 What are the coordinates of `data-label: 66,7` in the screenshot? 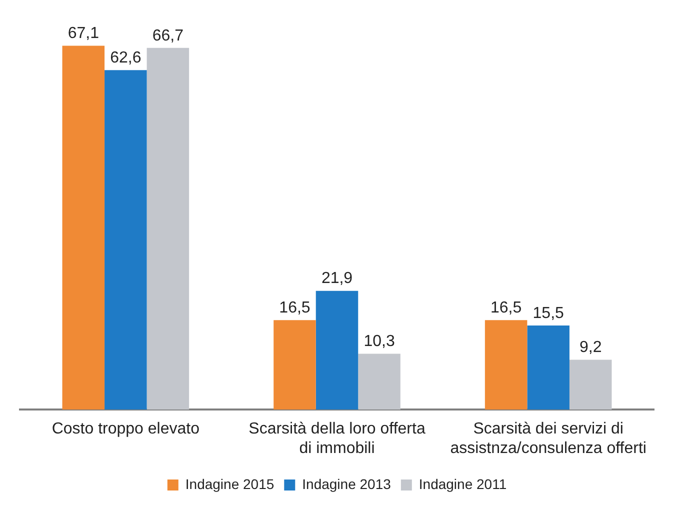 It's located at (168, 35).